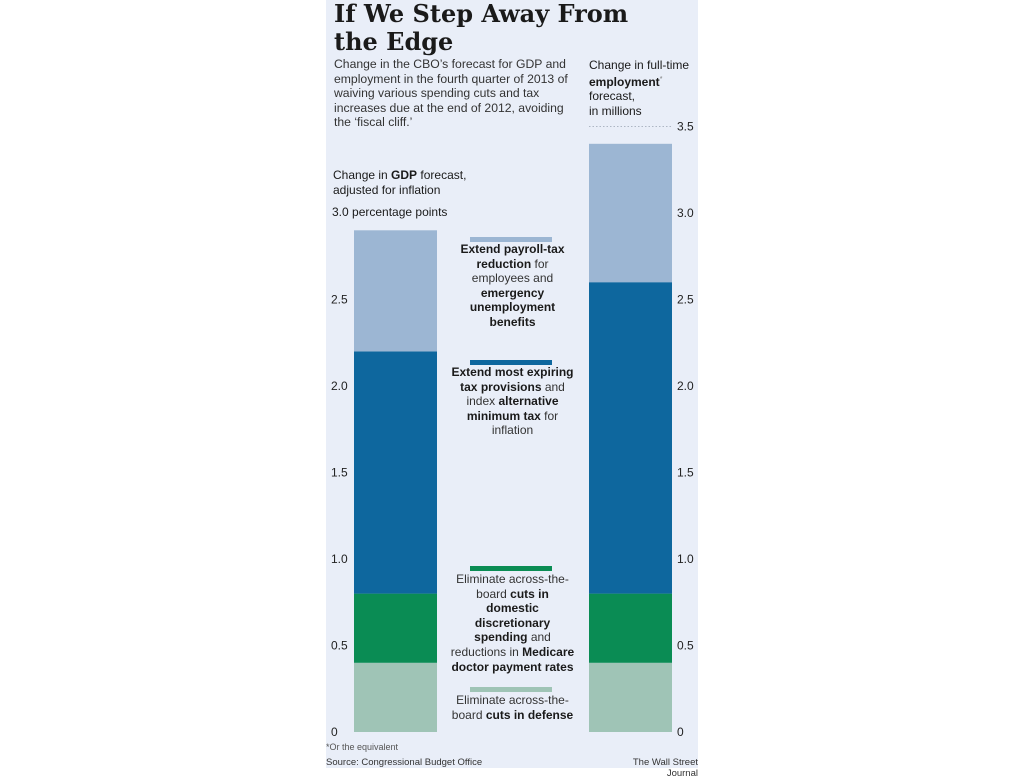 The image size is (1024, 779). What do you see at coordinates (500, 644) in the screenshot?
I see `legend-2-text-run: and reductions in` at bounding box center [500, 644].